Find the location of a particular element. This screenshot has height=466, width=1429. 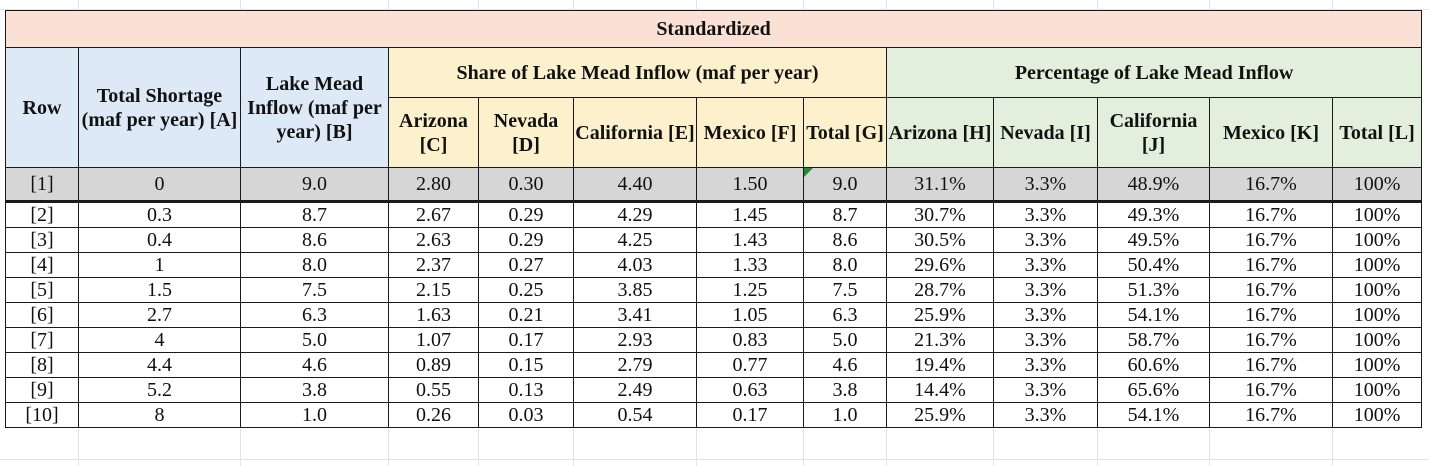

cell-total-shortage: 4.4 is located at coordinates (159, 365).